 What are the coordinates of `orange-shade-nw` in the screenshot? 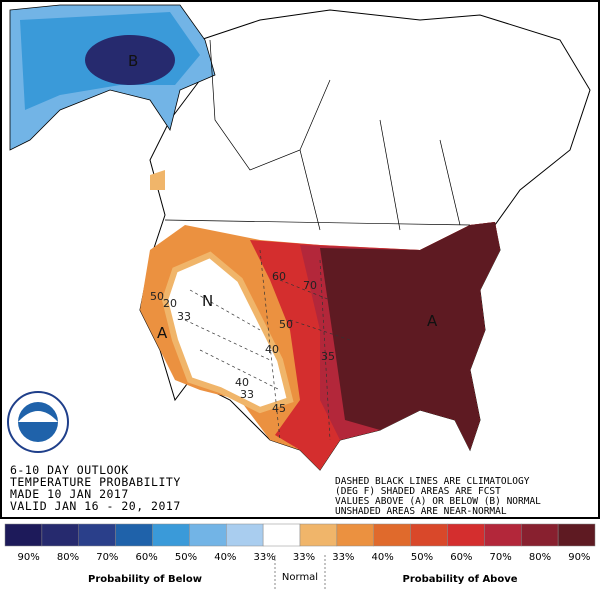 It's located at (157, 180).